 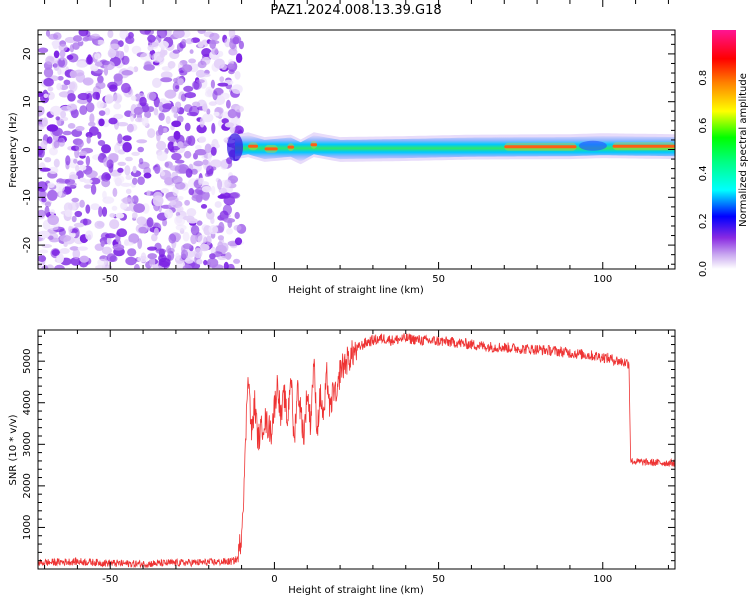 I want to click on colorbar-ticks: 0.0 0.2 0.4 0.6 0.8, so click(x=703, y=173).